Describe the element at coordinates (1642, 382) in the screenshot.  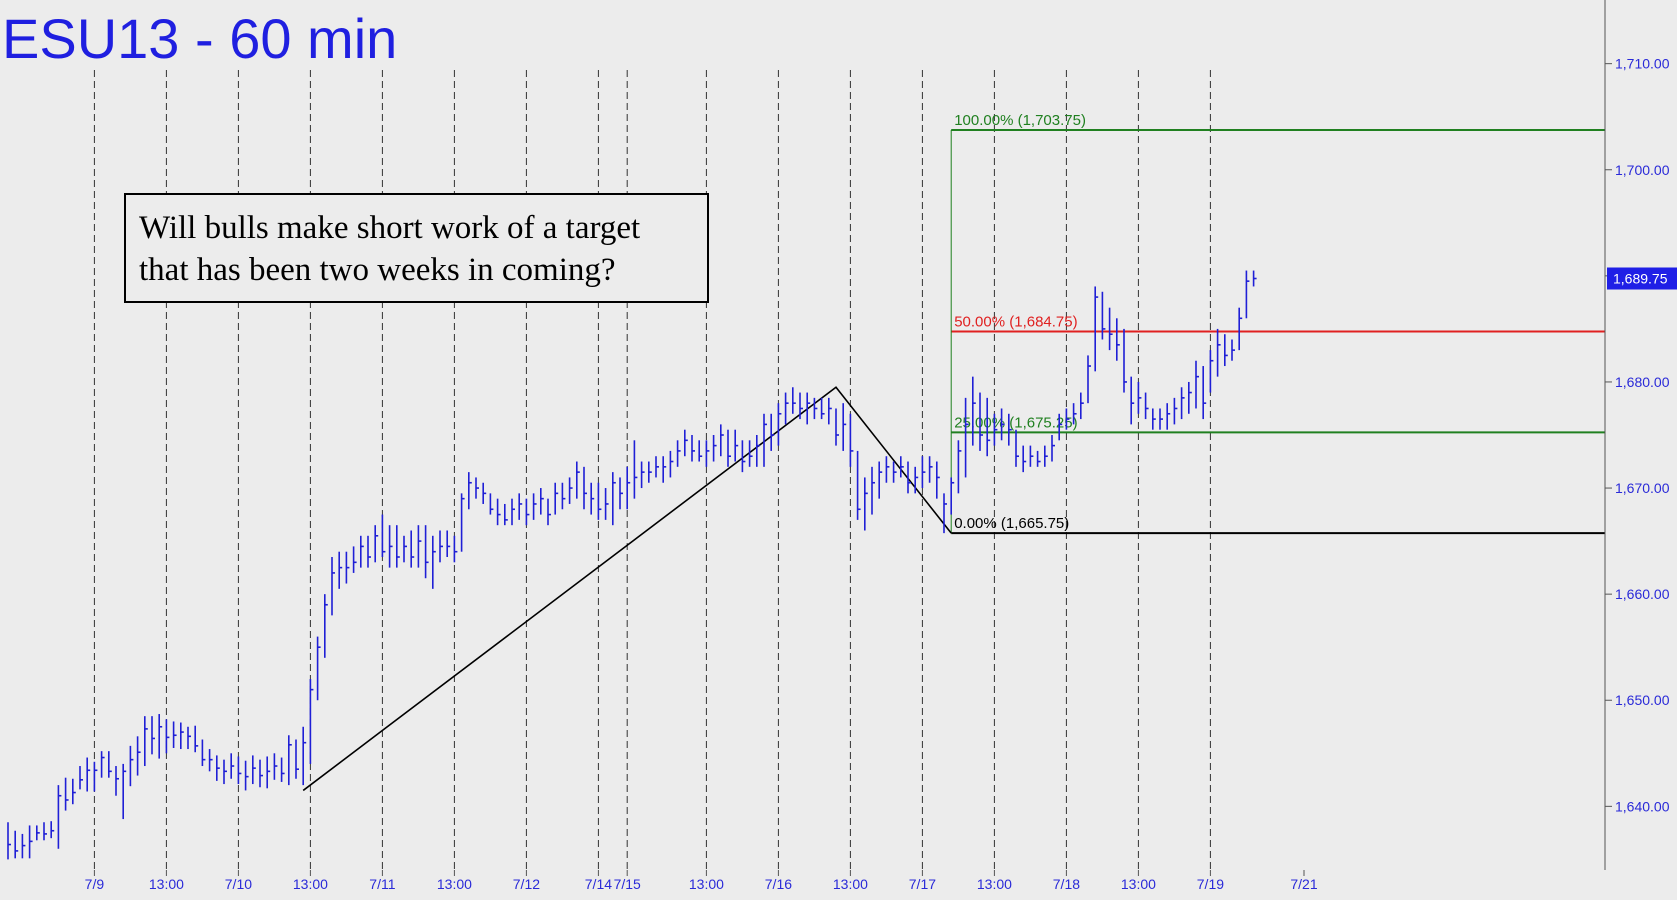
I see `y-tick-label: 1,680.00` at that location.